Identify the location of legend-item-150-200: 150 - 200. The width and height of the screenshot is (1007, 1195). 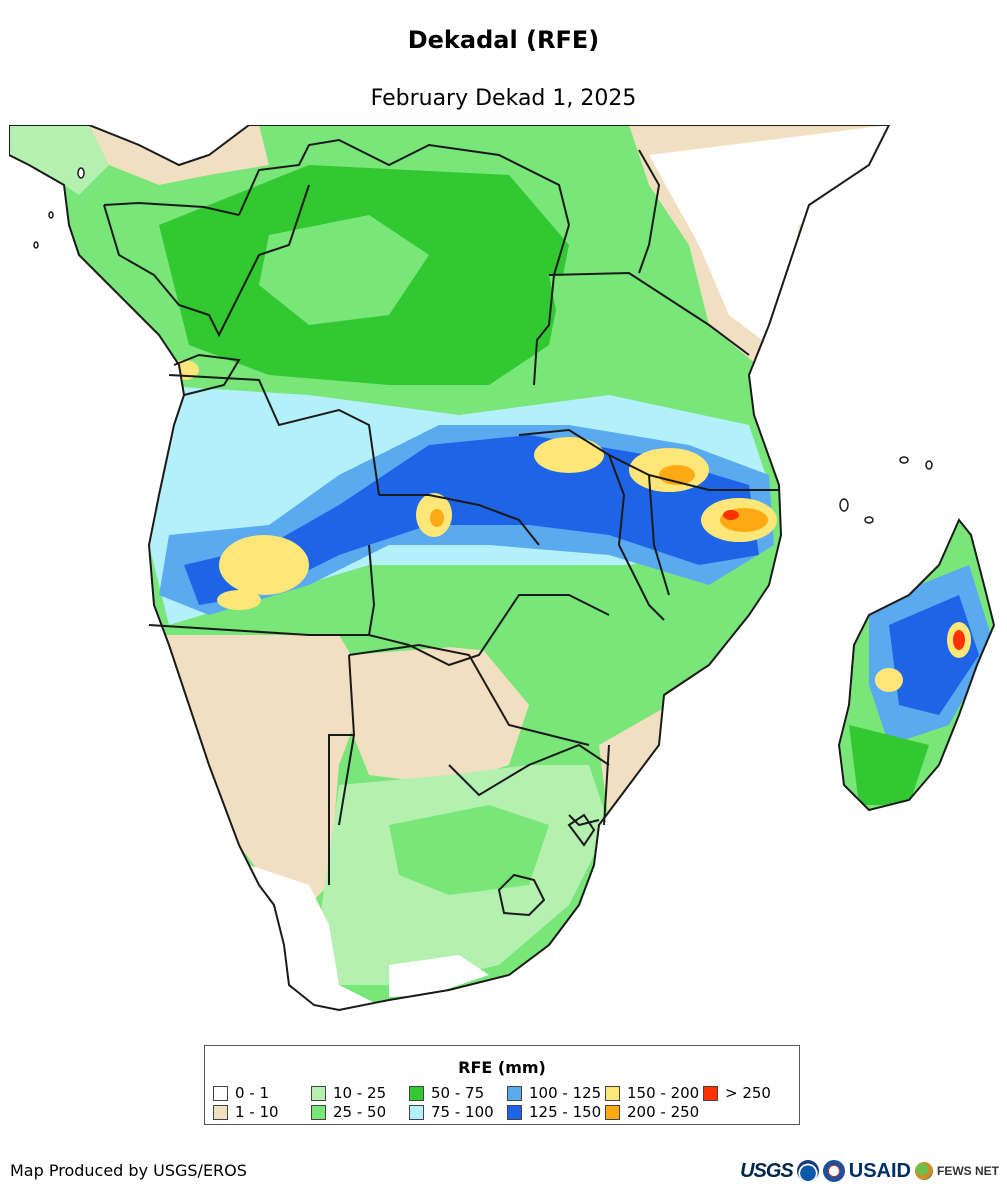
(652, 1093).